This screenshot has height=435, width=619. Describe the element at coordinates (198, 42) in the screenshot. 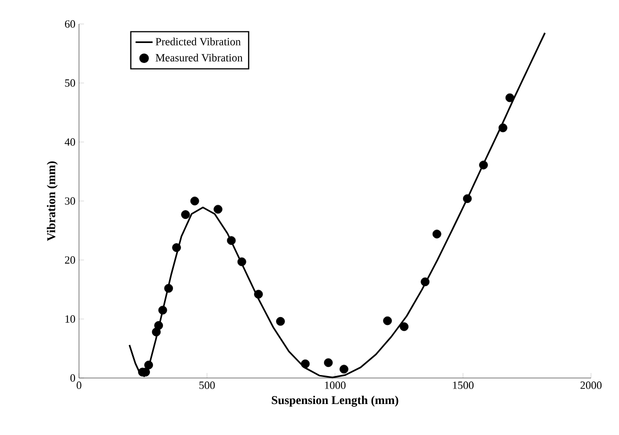

I see `legend-label: Predicted Vibration` at that location.